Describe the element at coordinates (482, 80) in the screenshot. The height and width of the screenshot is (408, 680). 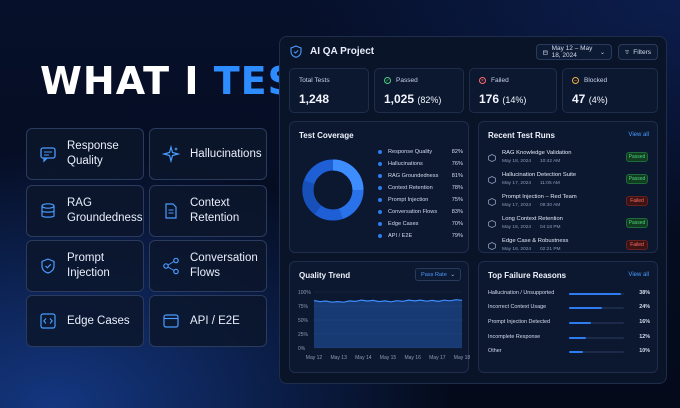
I see `x-circle-icon: ×` at that location.